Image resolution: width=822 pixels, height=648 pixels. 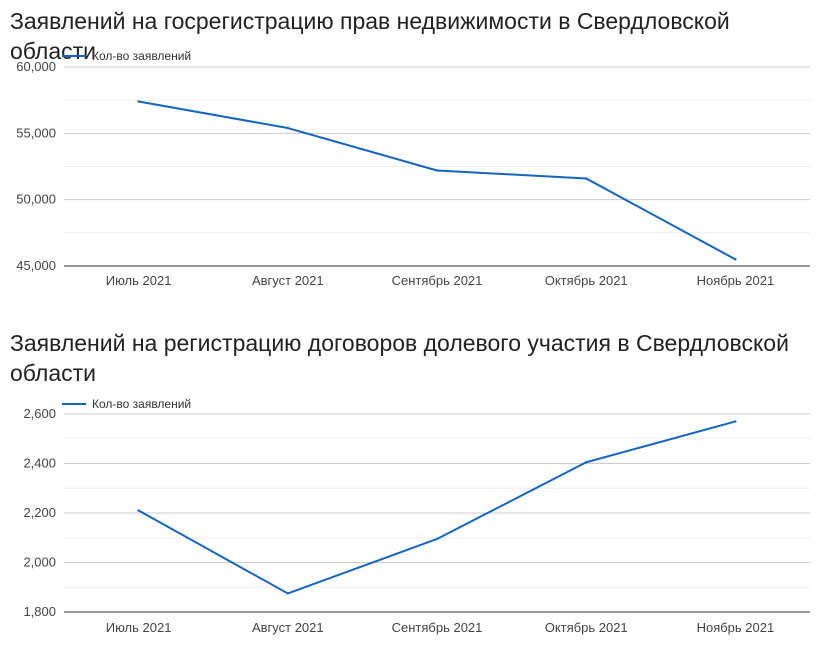 I want to click on y-tick-label: 55,000, so click(x=36, y=132).